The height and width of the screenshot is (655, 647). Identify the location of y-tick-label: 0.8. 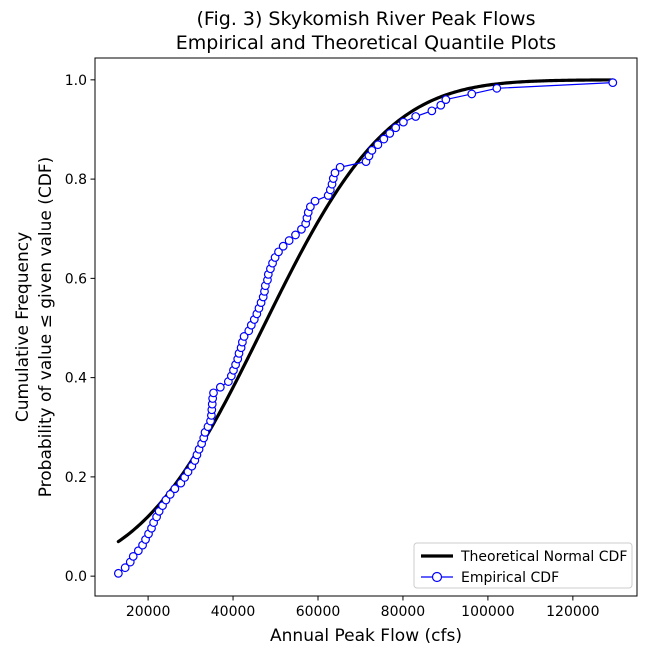
(76, 180).